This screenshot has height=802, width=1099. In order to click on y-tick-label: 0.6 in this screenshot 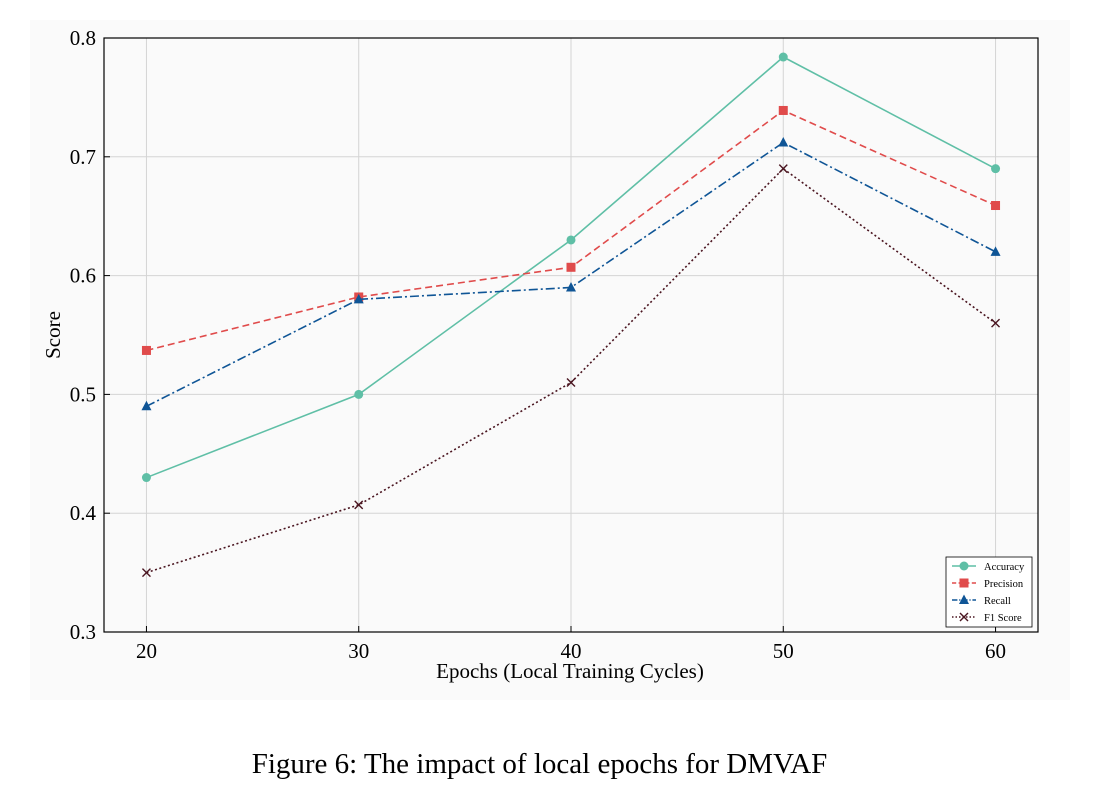, I will do `click(83, 276)`.